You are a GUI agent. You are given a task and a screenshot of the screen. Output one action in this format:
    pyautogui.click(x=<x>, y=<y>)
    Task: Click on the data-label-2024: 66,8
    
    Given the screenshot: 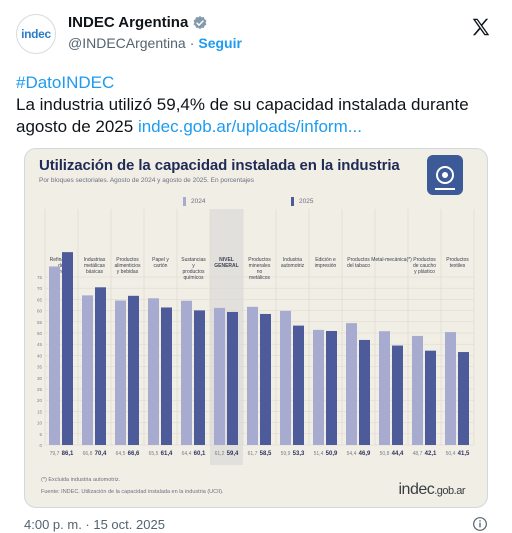 What is the action you would take?
    pyautogui.click(x=88, y=454)
    